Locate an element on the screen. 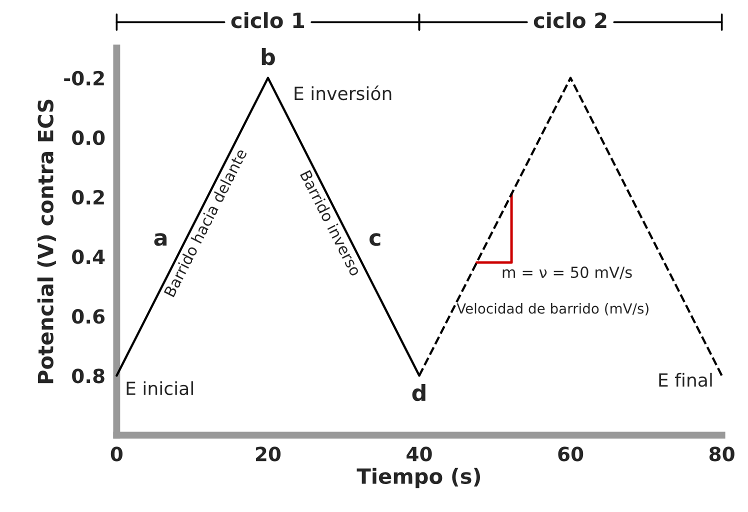 Image resolution: width=748 pixels, height=512 pixels. x-tick-label: 0 is located at coordinates (116, 454).